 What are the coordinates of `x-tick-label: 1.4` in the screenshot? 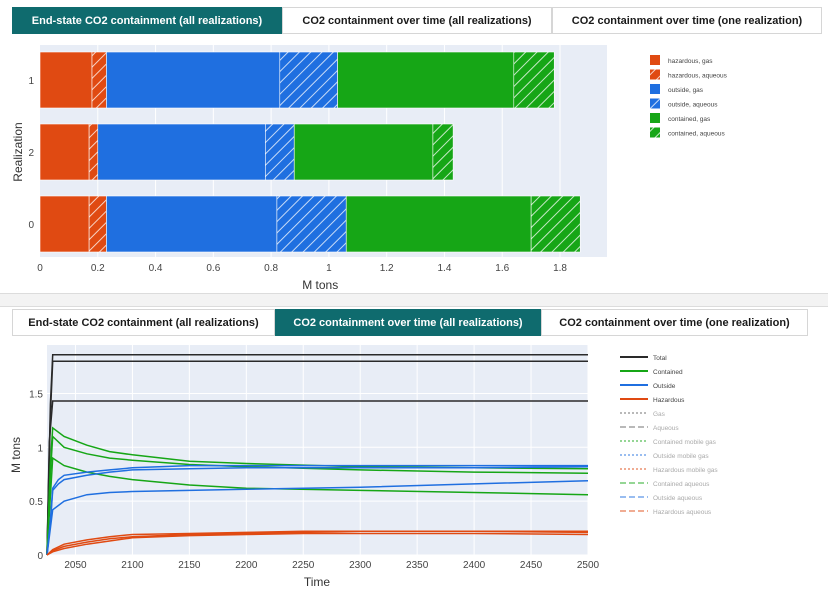 It's located at (445, 268).